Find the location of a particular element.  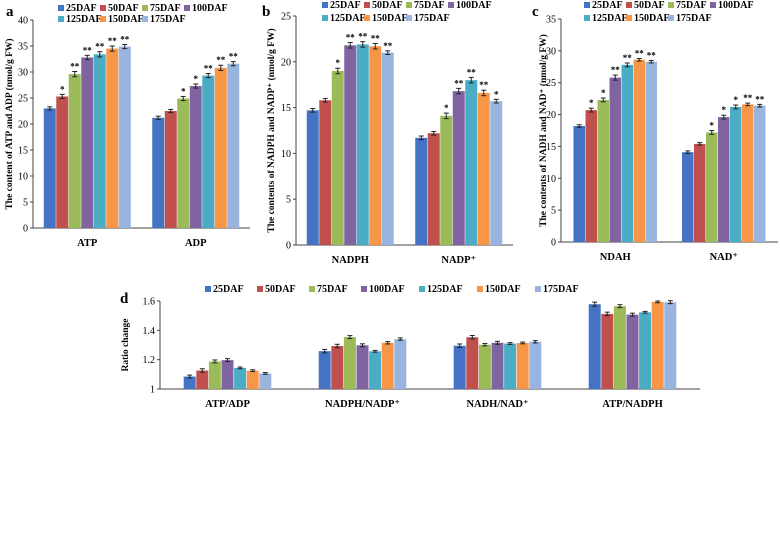

category-label: NADPH/NADP⁺ is located at coordinates (362, 404).